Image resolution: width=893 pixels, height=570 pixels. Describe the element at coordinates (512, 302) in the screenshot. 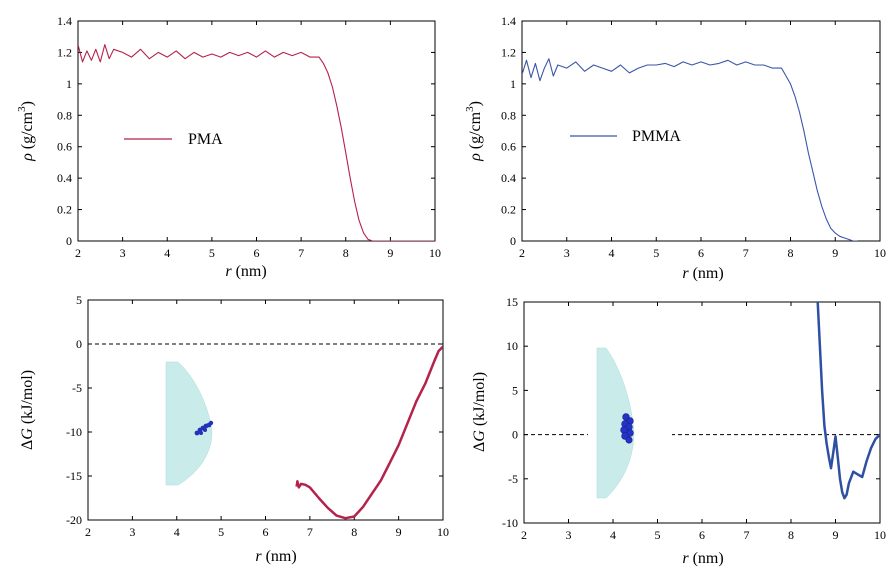

I see `y-tick-label: 15` at that location.